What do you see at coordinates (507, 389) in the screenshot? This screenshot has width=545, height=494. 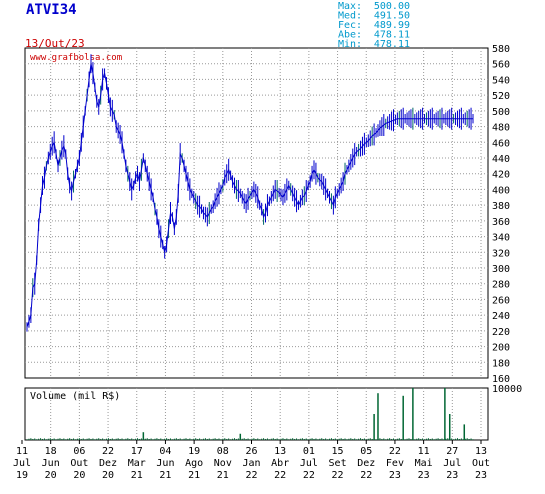 I see `volume-tick-label: 10000` at bounding box center [507, 389].